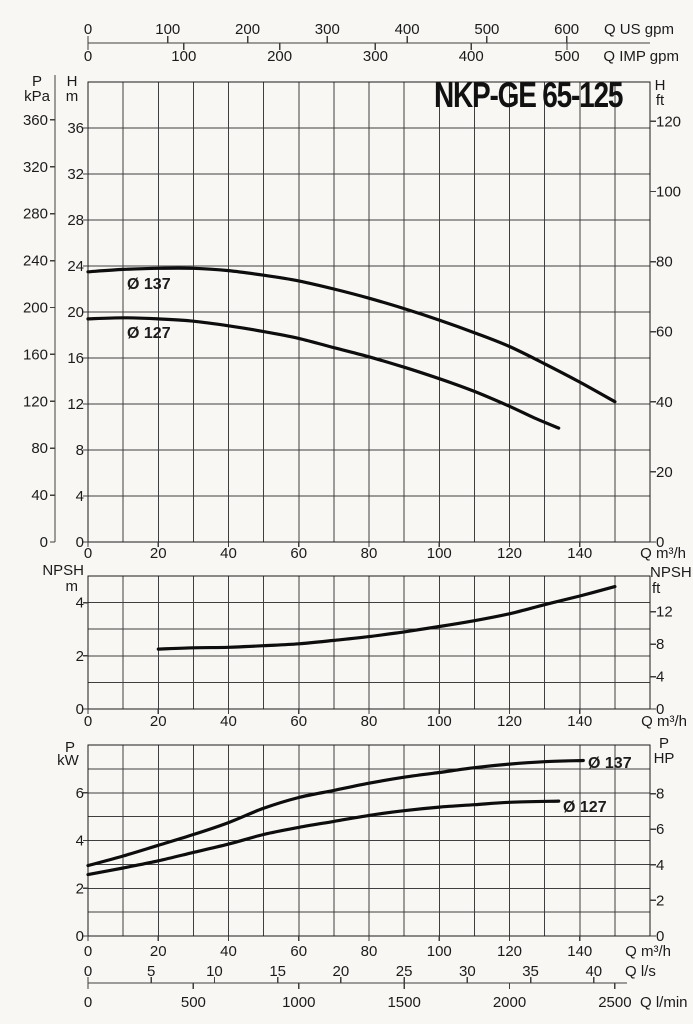  I want to click on tick-label: 2000, so click(509, 1002).